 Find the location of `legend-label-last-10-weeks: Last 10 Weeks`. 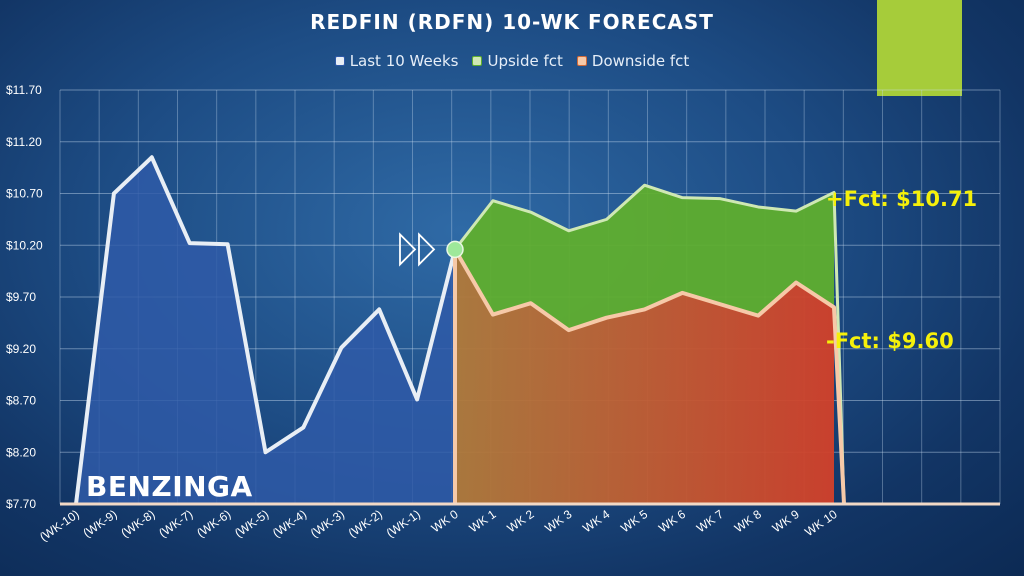

legend-label-last-10-weeks: Last 10 Weeks is located at coordinates (404, 61).